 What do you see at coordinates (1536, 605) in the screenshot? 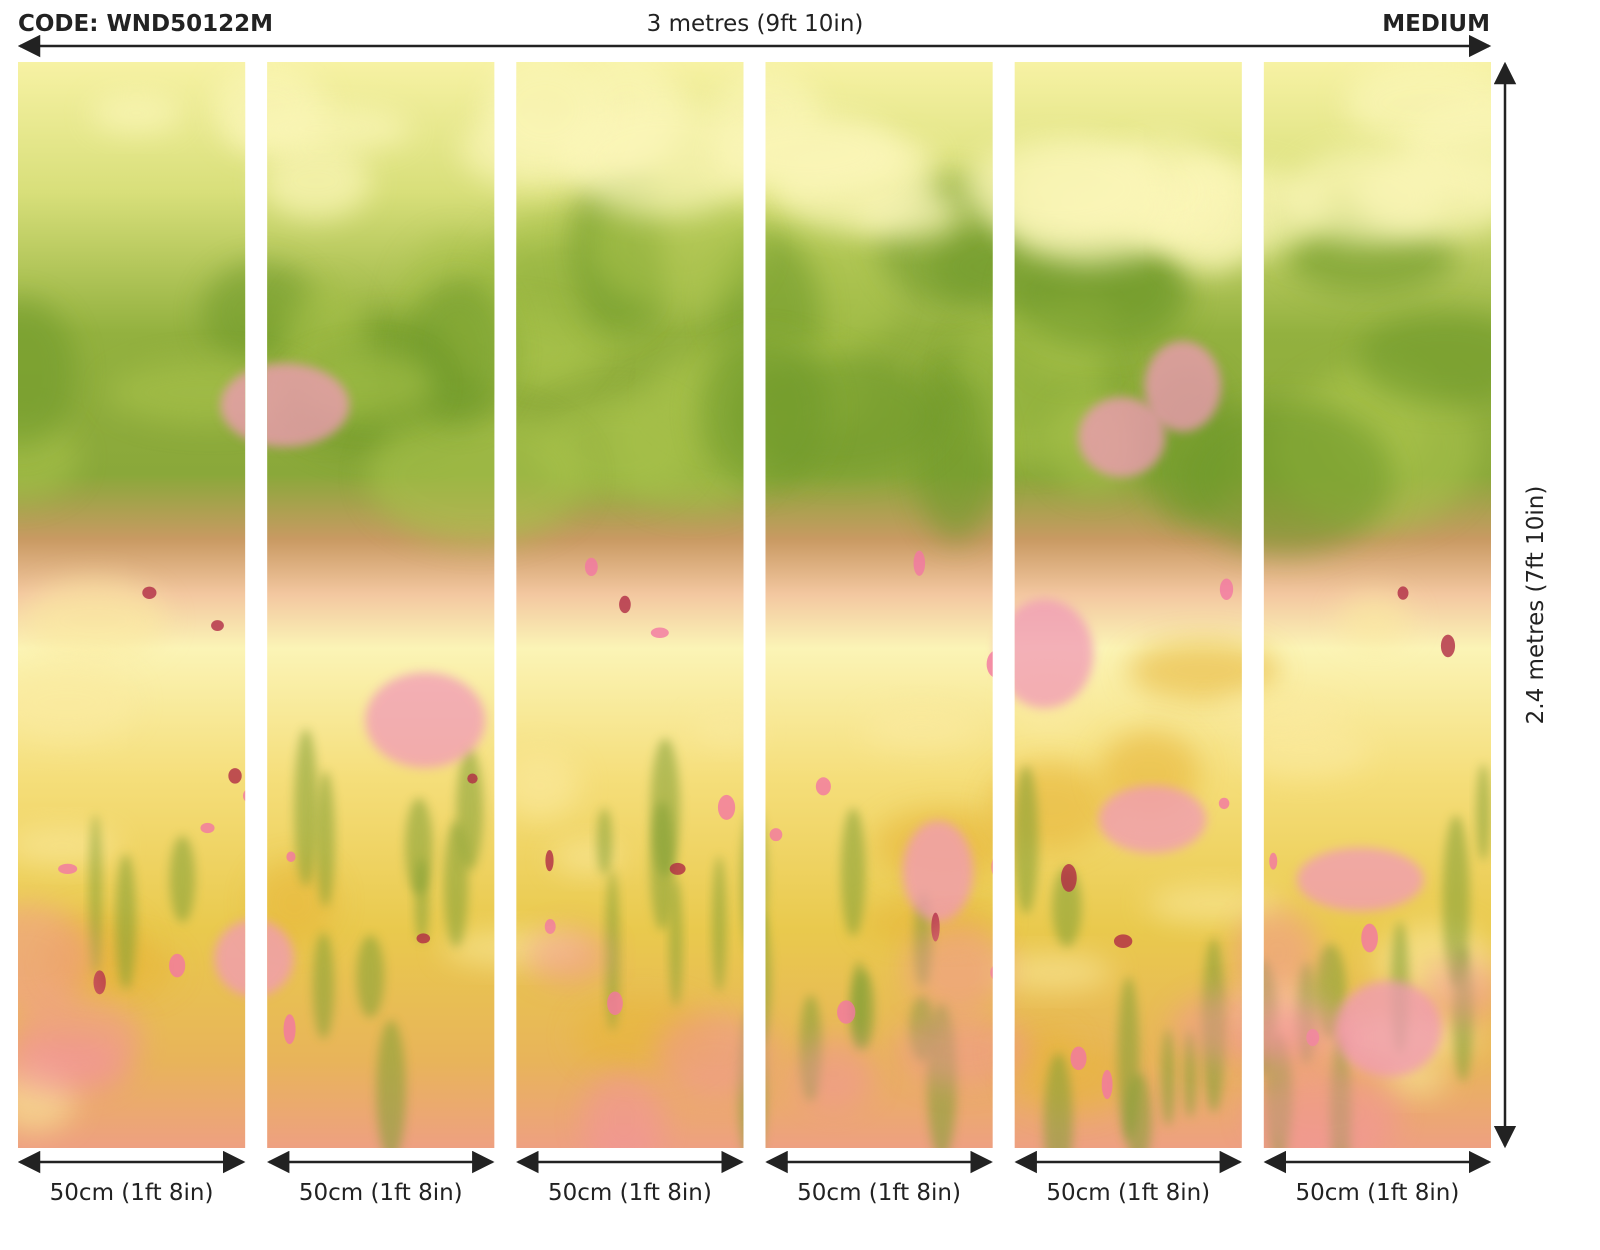
I see `total-height: 2.4 metres (7ft 10in)` at bounding box center [1536, 605].